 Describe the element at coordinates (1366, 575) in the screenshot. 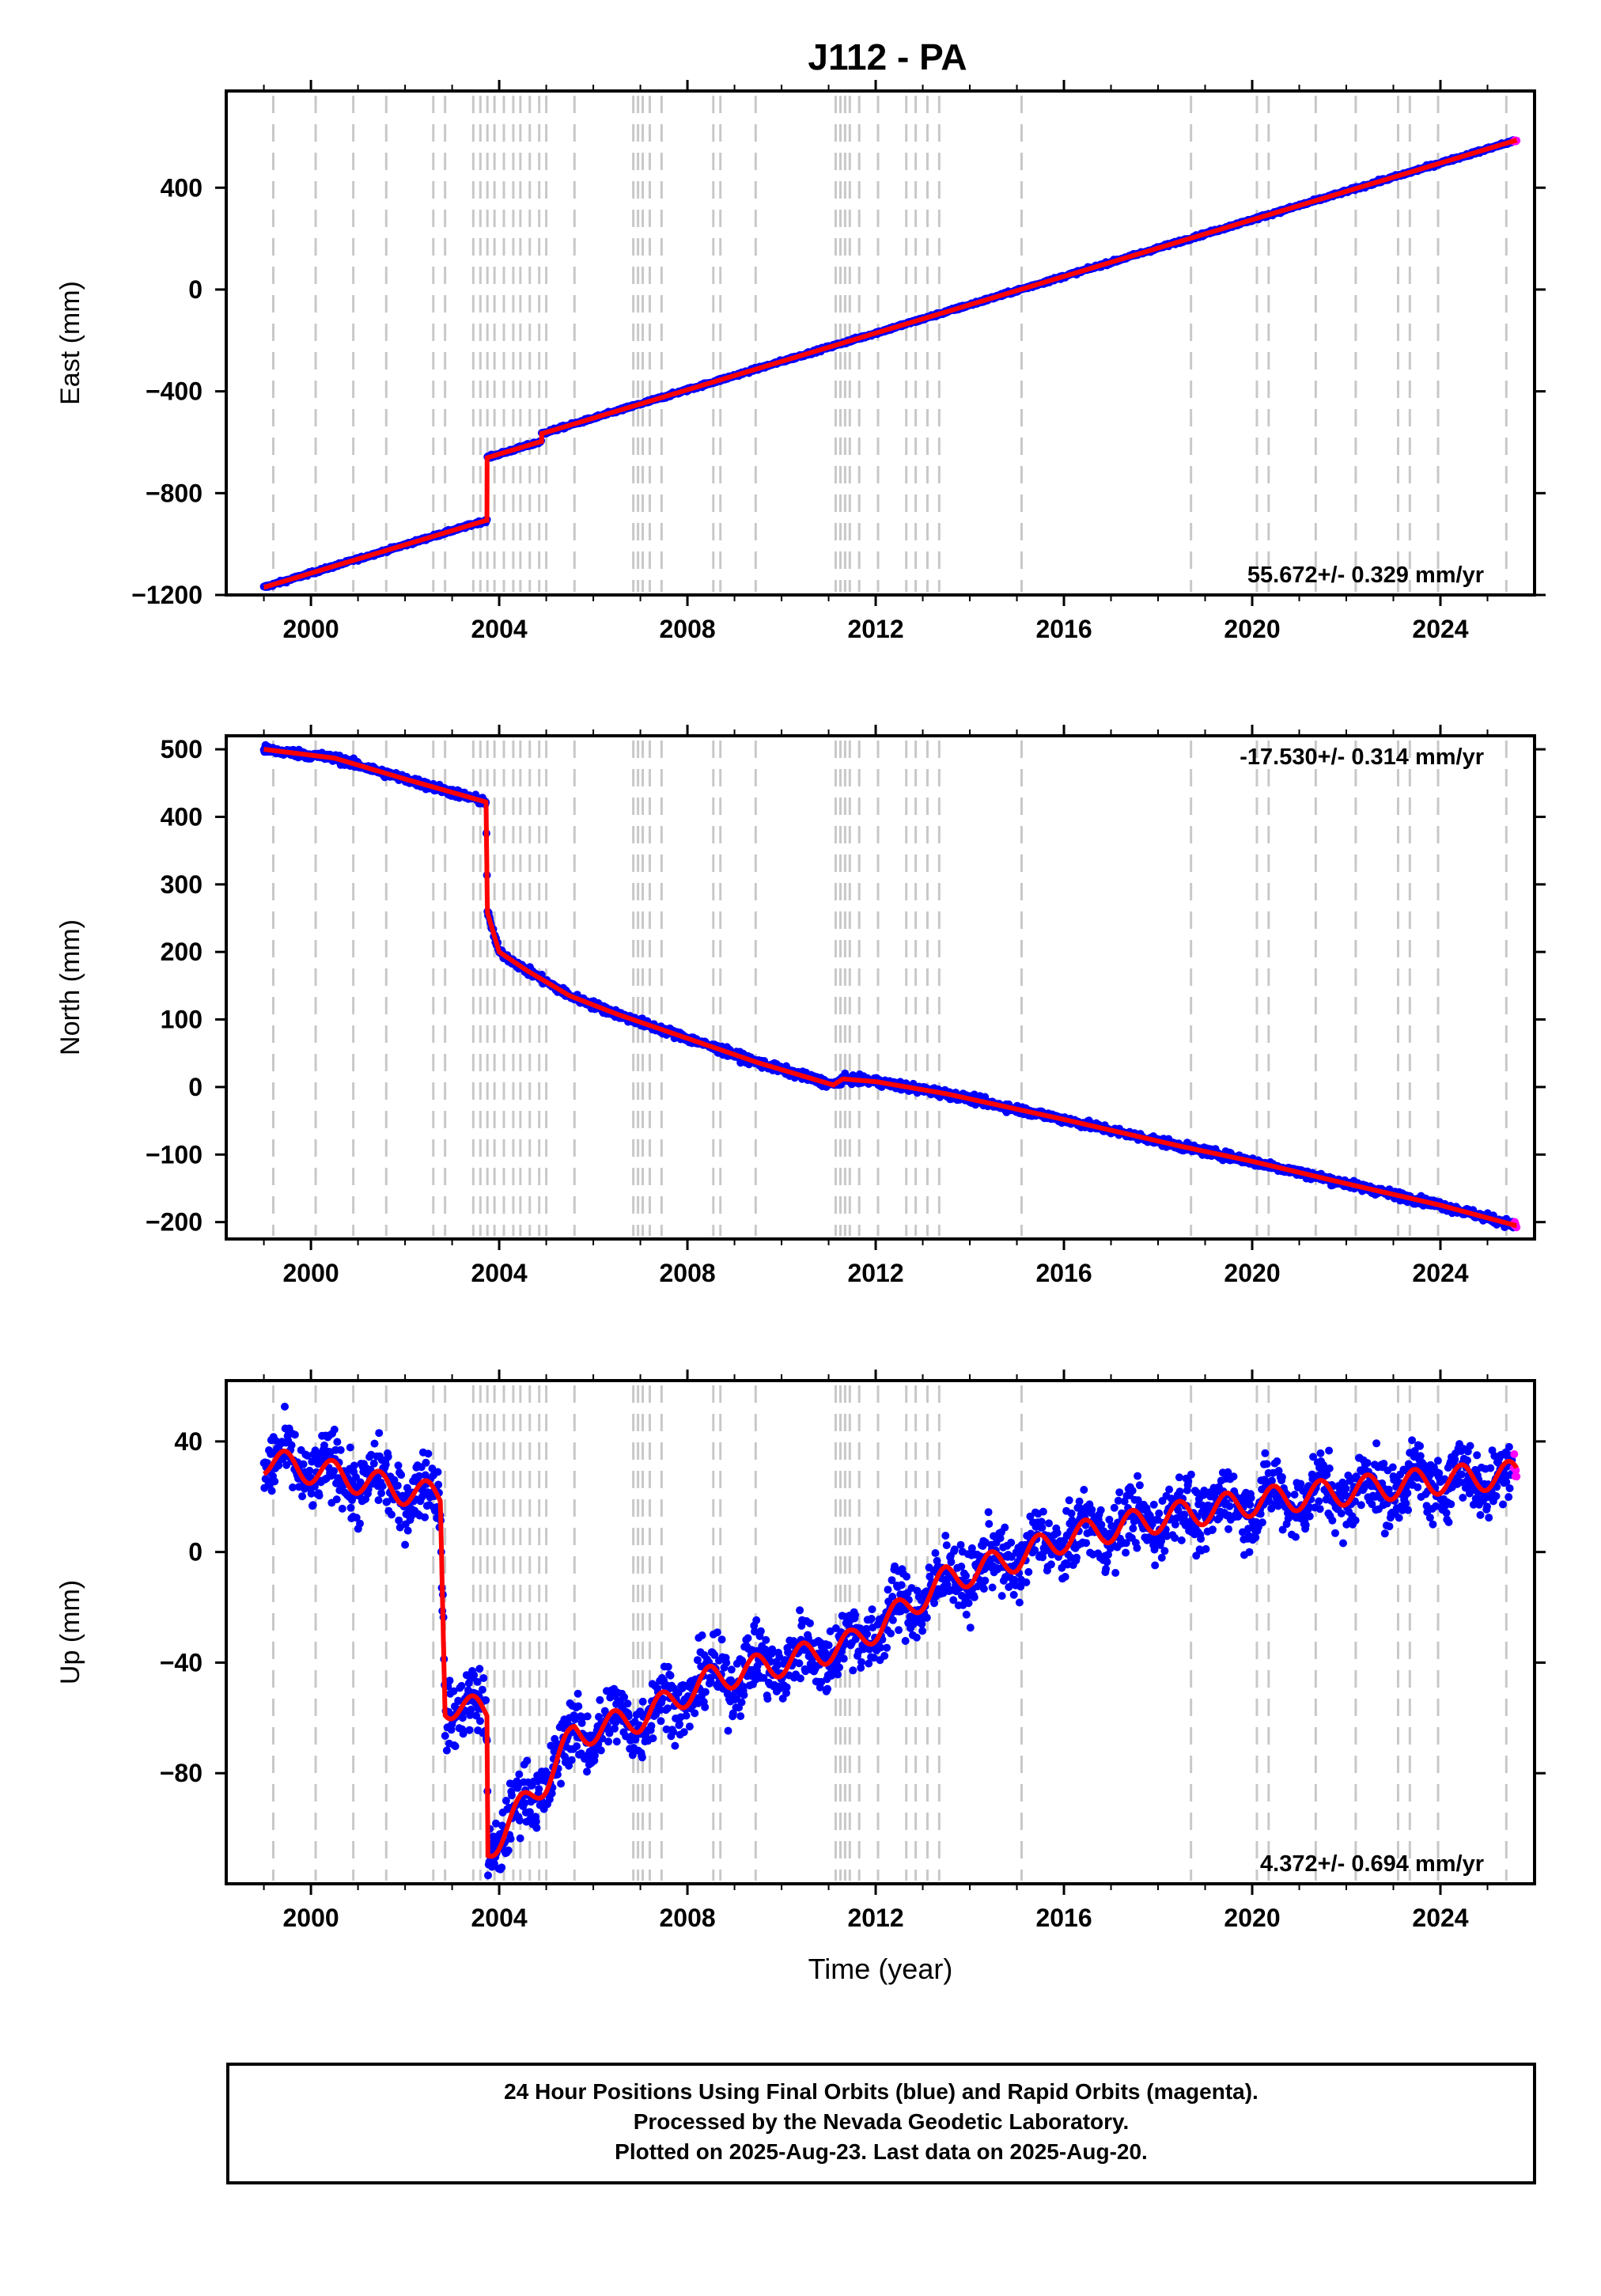

I see `velocity-label: 55.672+/- 0.329 mm/yr` at that location.